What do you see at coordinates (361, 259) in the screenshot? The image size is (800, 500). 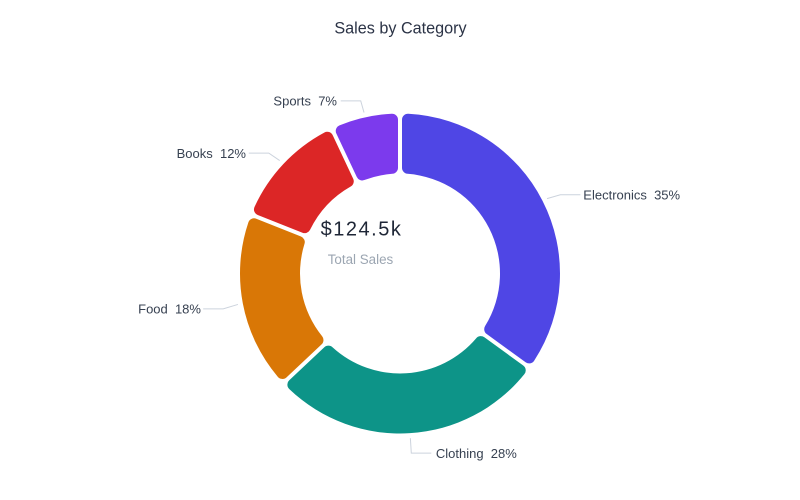 I see `svg-text: Total Sales` at bounding box center [361, 259].